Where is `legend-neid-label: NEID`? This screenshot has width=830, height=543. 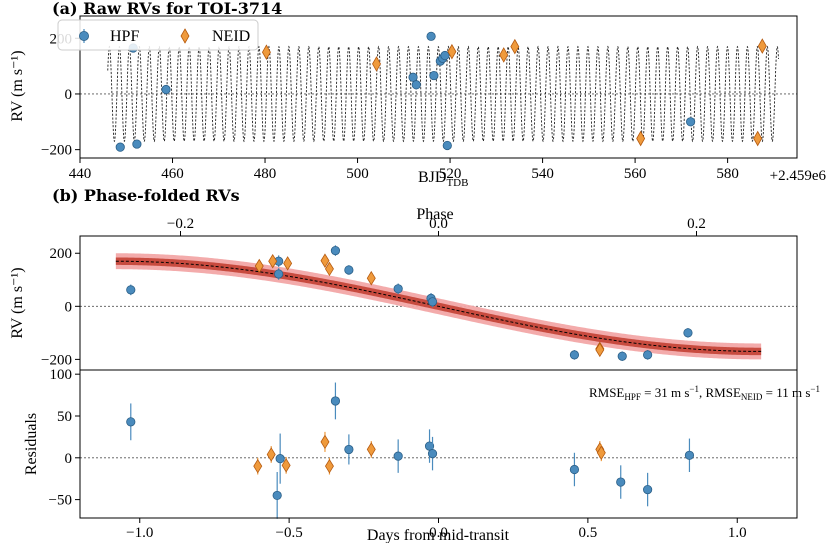
legend-neid-label: NEID is located at coordinates (231, 36).